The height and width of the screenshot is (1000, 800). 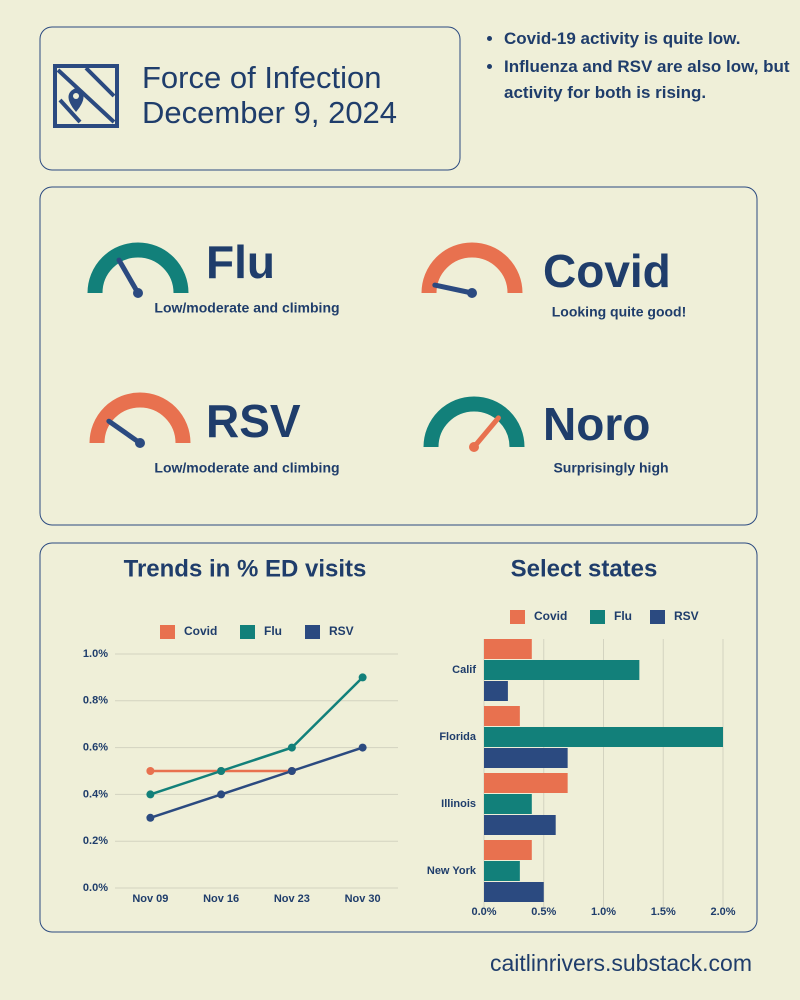 What do you see at coordinates (221, 899) in the screenshot?
I see `x-tick-label: Nov 16` at bounding box center [221, 899].